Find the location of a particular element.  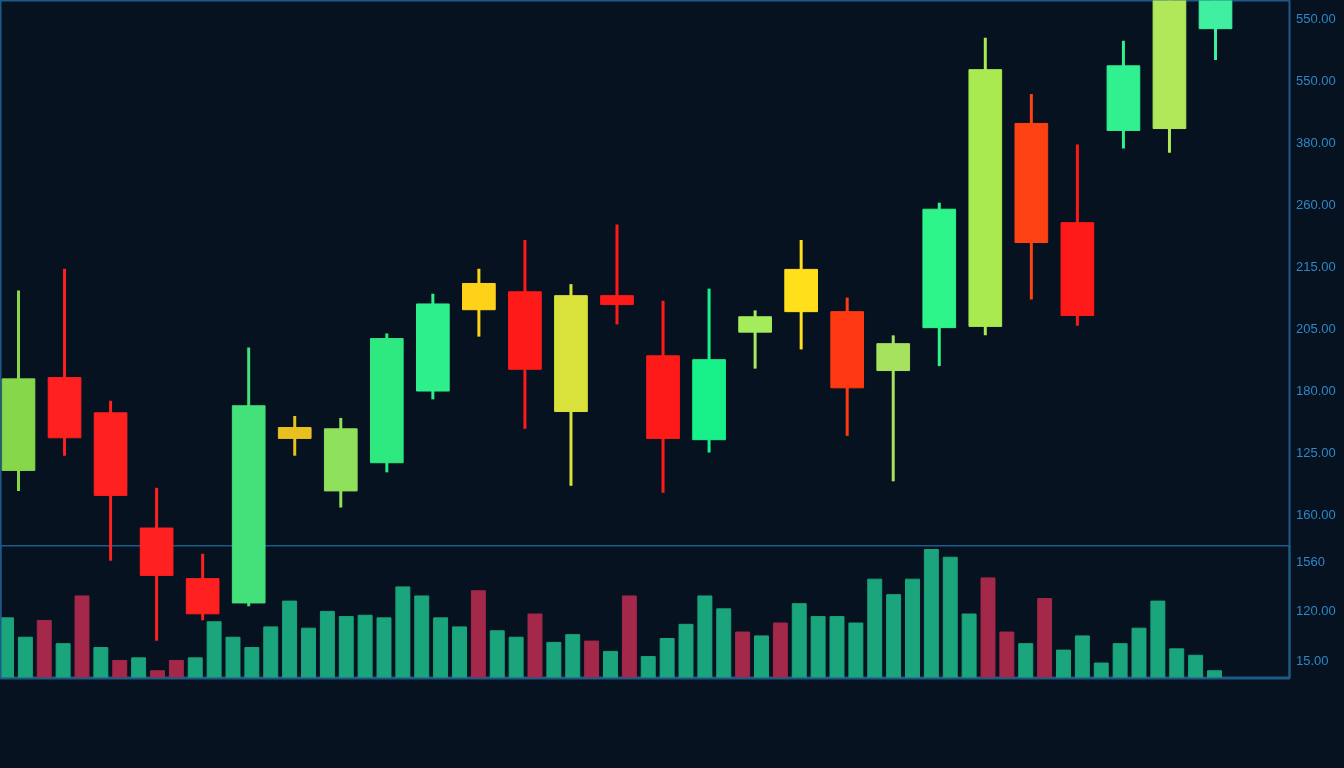

text: 215.00 is located at coordinates (1316, 267).